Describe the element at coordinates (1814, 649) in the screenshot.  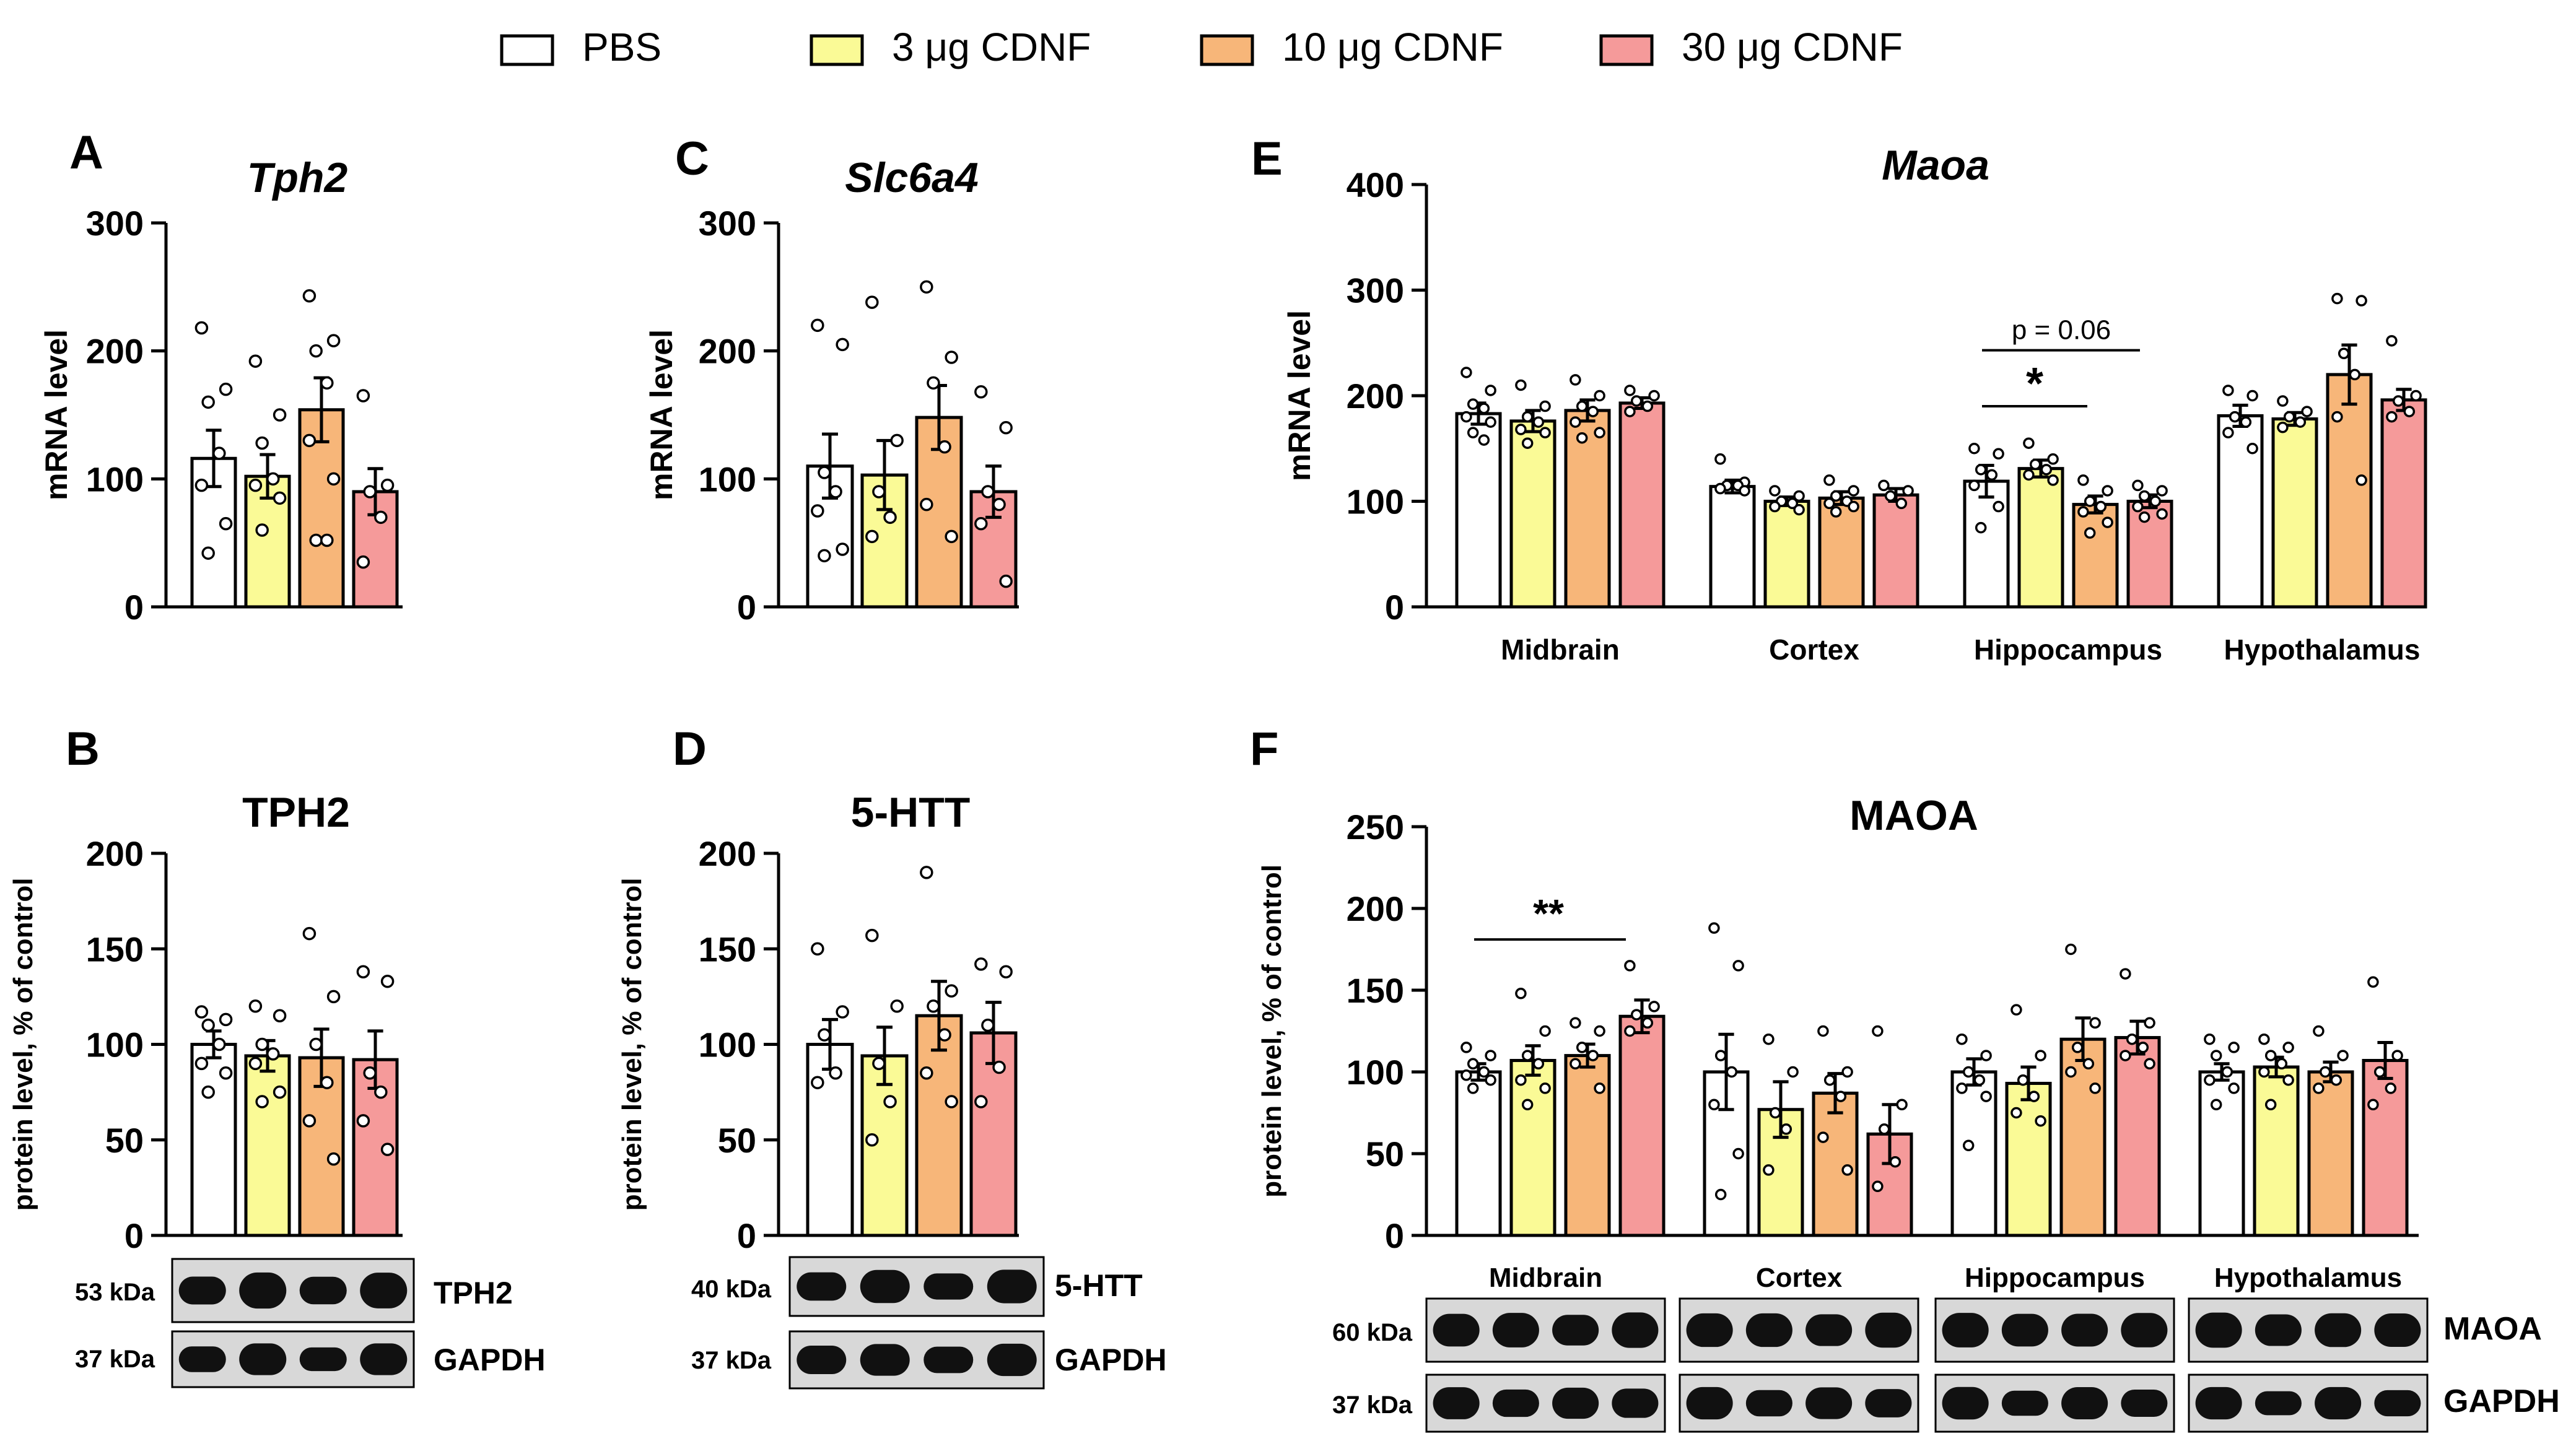
I see `x-tick-label: Cortex` at that location.